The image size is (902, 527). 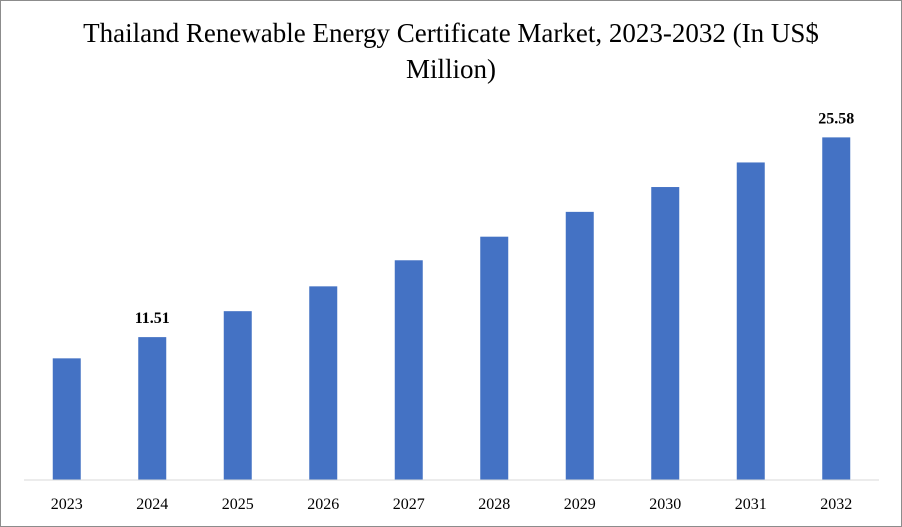 What do you see at coordinates (580, 504) in the screenshot?
I see `x-tick-label: 2029` at bounding box center [580, 504].